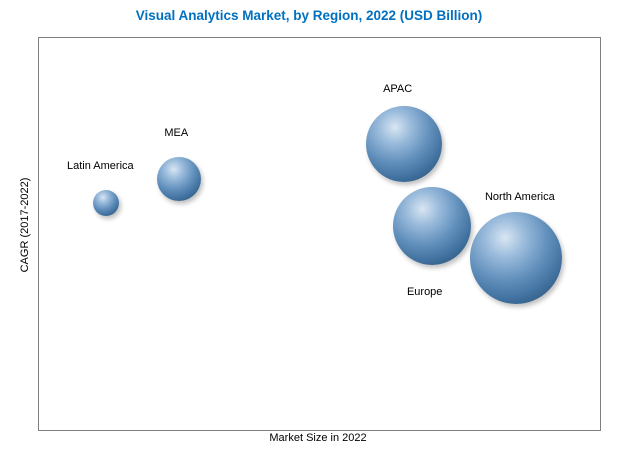  What do you see at coordinates (179, 179) in the screenshot?
I see `bubble-mea` at bounding box center [179, 179].